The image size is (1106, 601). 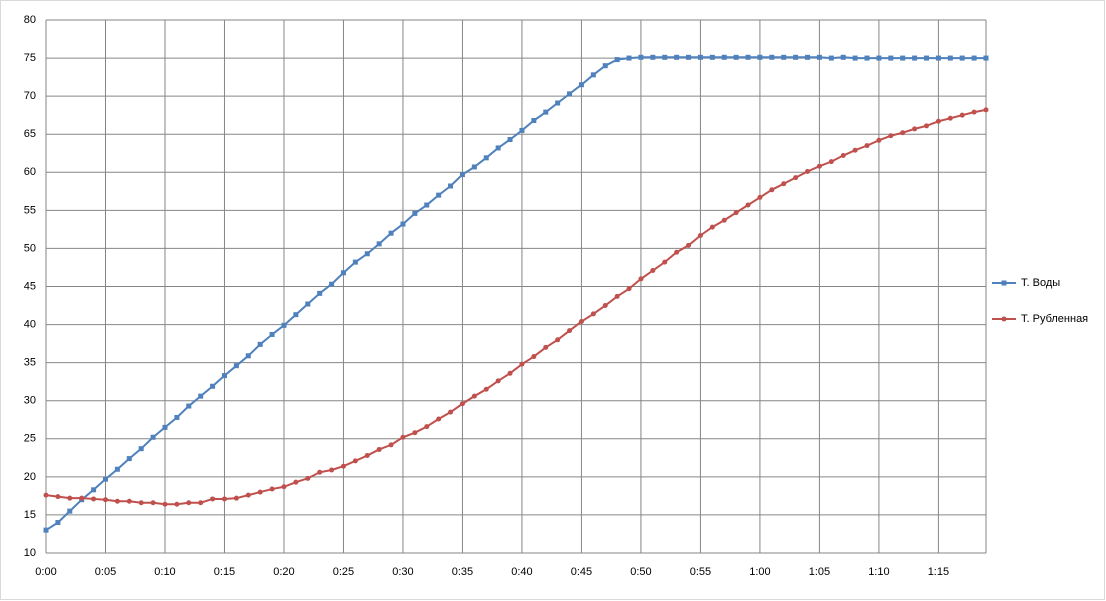 I want to click on y-tick-label: 20, so click(x=30, y=477).